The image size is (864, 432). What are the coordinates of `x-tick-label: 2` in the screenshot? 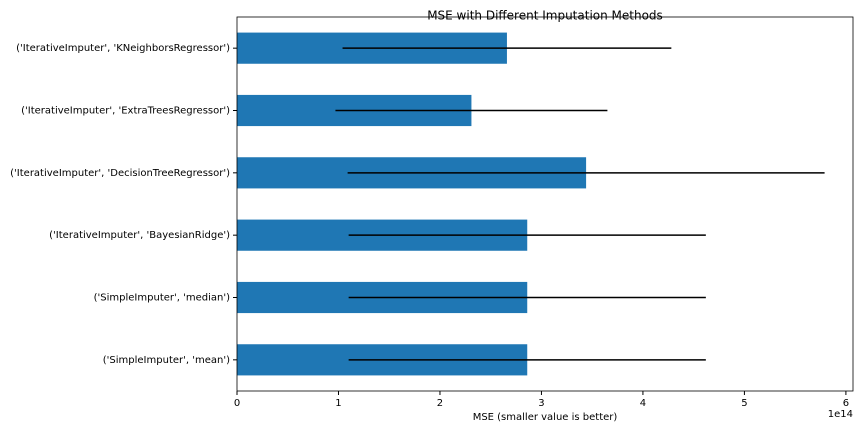 It's located at (440, 403).